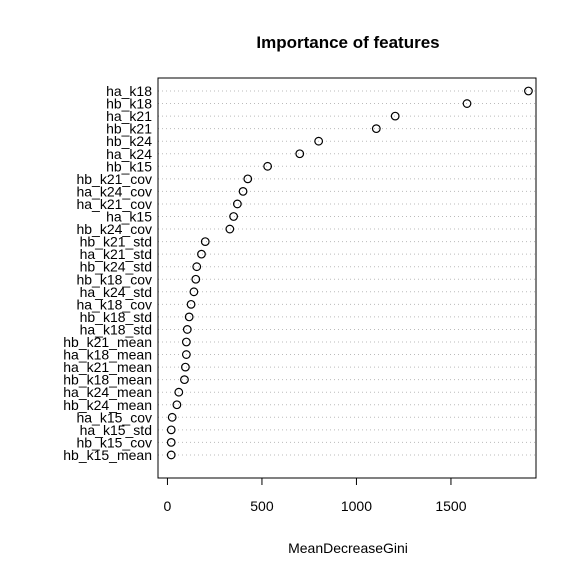 The width and height of the screenshot is (576, 576). What do you see at coordinates (114, 417) in the screenshot?
I see `feature-label: ha_k15_cov` at bounding box center [114, 417].